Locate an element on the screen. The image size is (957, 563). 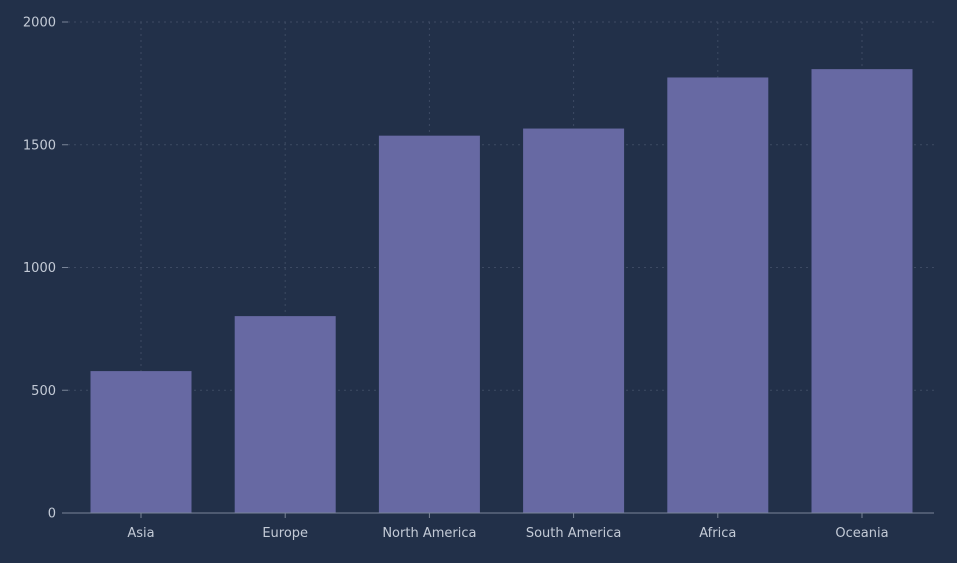
bar-north-america is located at coordinates (429, 324).